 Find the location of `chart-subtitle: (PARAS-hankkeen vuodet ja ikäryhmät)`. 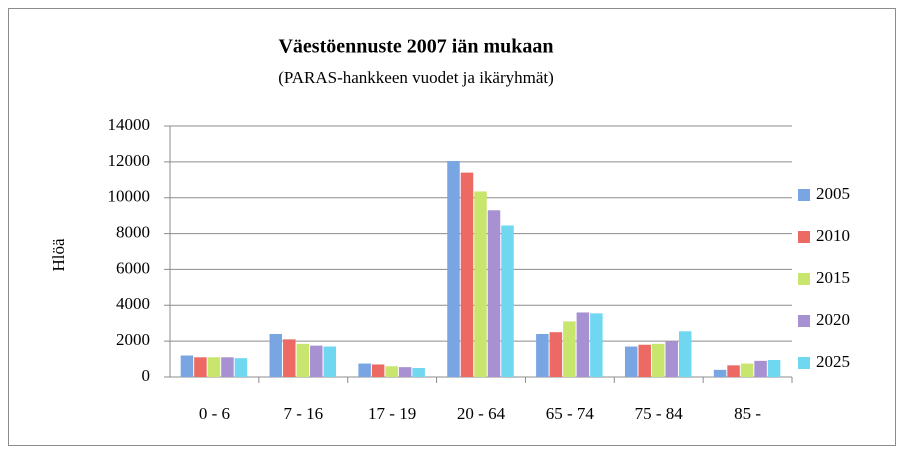

chart-subtitle: (PARAS-hankkeen vuodet ja ikäryhmät) is located at coordinates (416, 77).